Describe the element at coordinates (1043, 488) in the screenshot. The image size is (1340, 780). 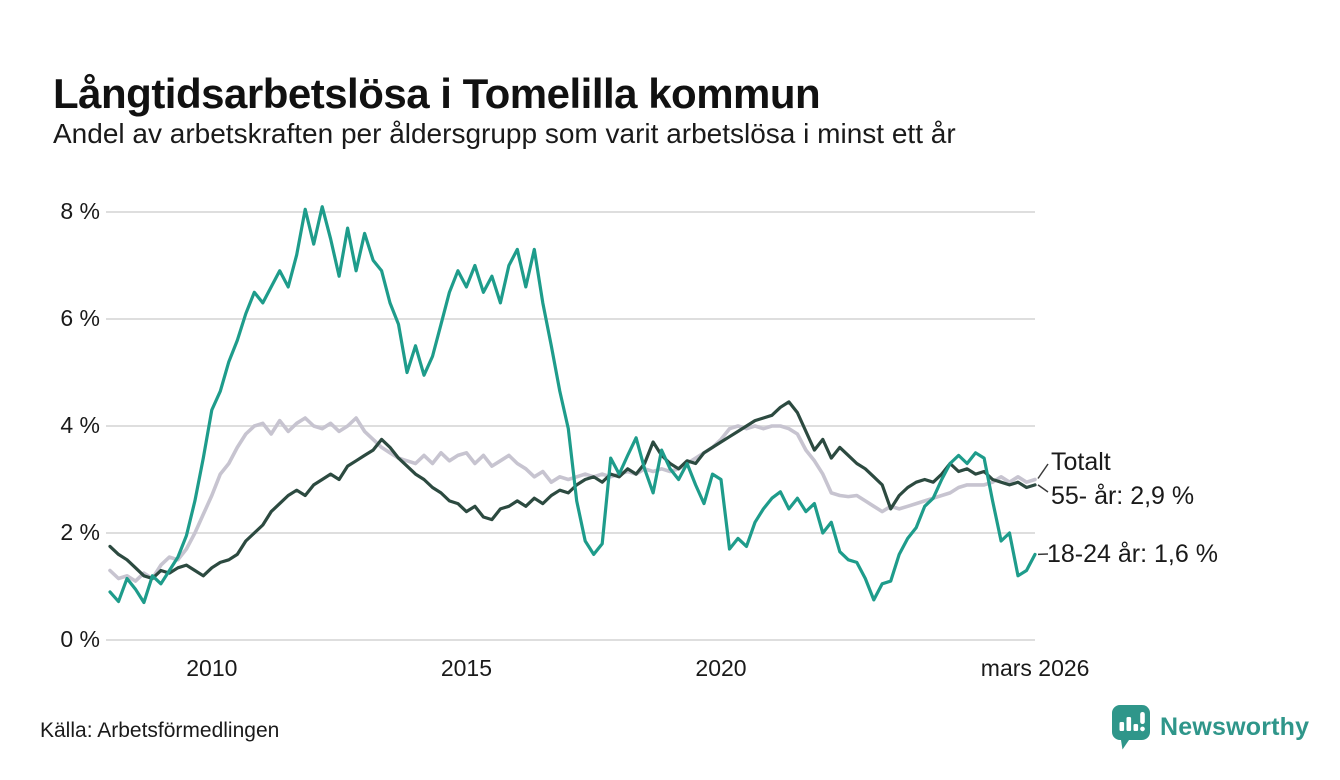
I see `leader-line-55--år` at that location.